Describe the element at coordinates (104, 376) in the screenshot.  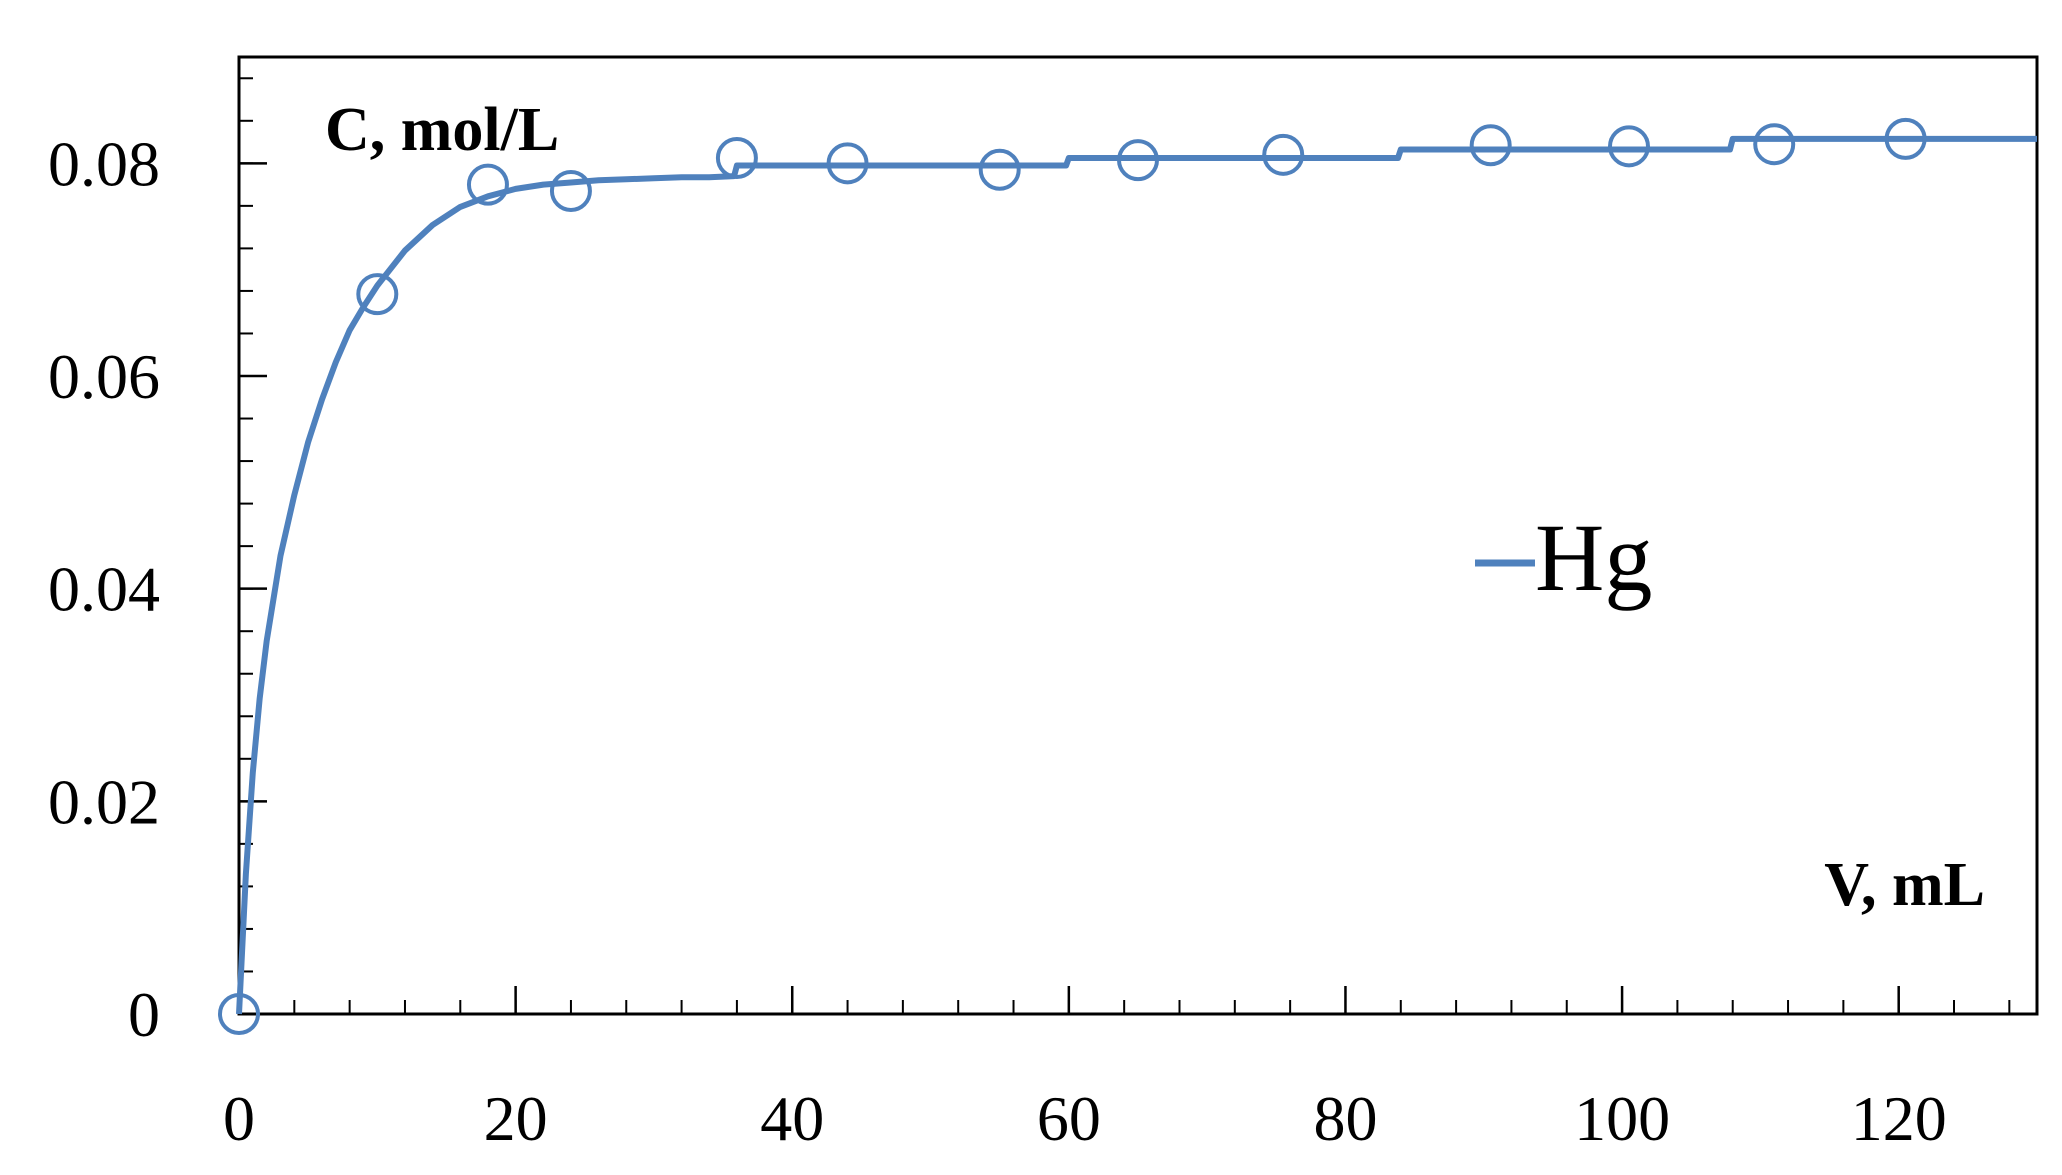
I see `y-tick-label: 0.06` at that location.